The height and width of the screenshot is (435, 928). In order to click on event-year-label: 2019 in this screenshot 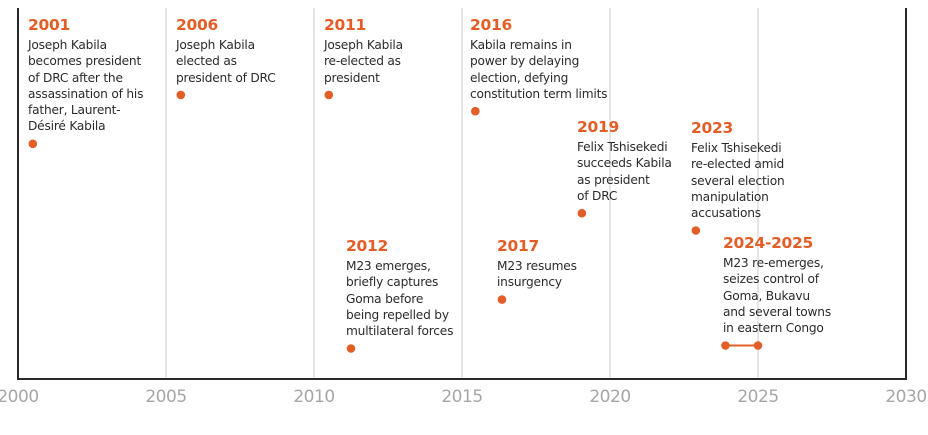, I will do `click(598, 127)`.